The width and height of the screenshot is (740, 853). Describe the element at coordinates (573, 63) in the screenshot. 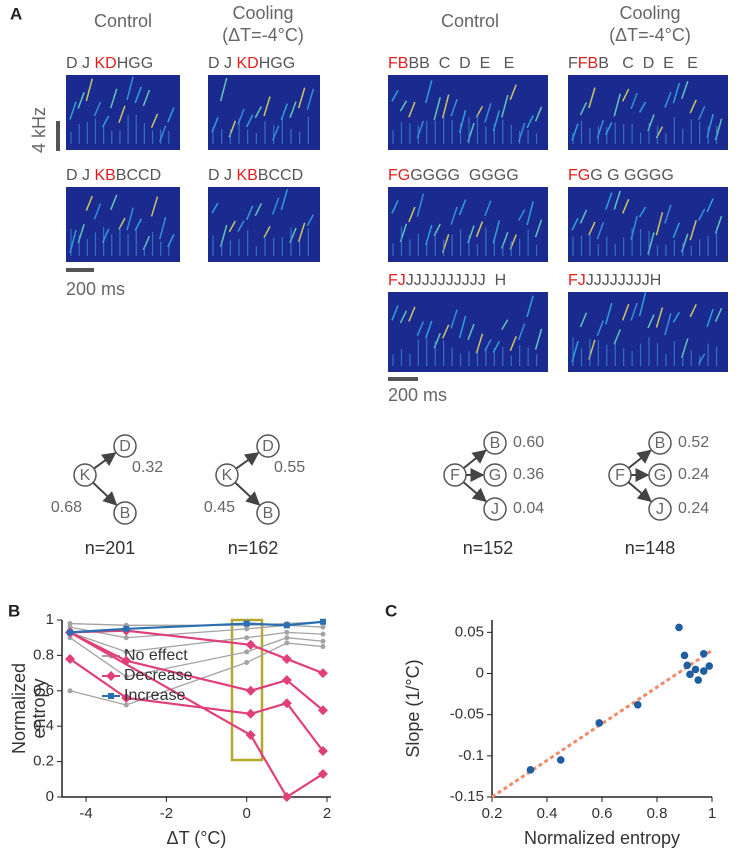

I see `syllable-before: F` at that location.